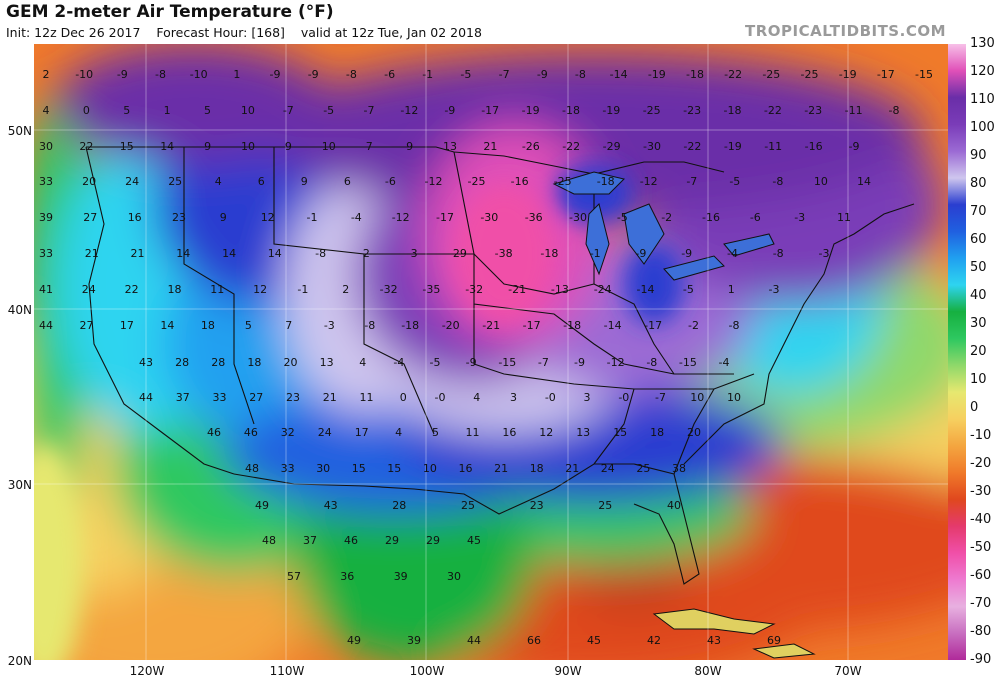 This screenshot has width=1000, height=680. What do you see at coordinates (260, 289) in the screenshot?
I see `temperature-value: 12` at bounding box center [260, 289].